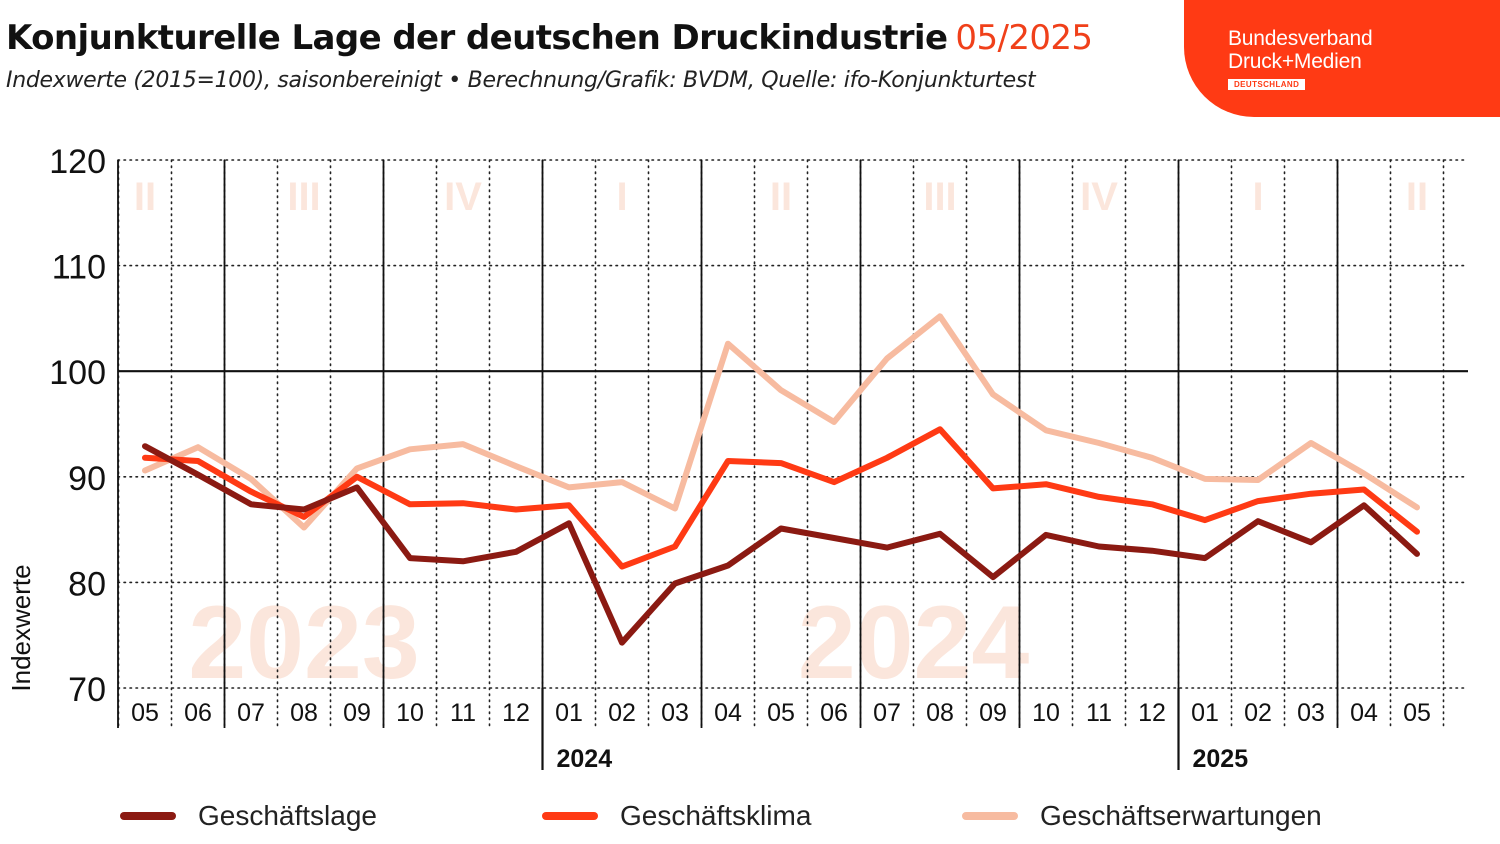  I want to click on year-watermarks: 2023 2024, so click(608, 643).